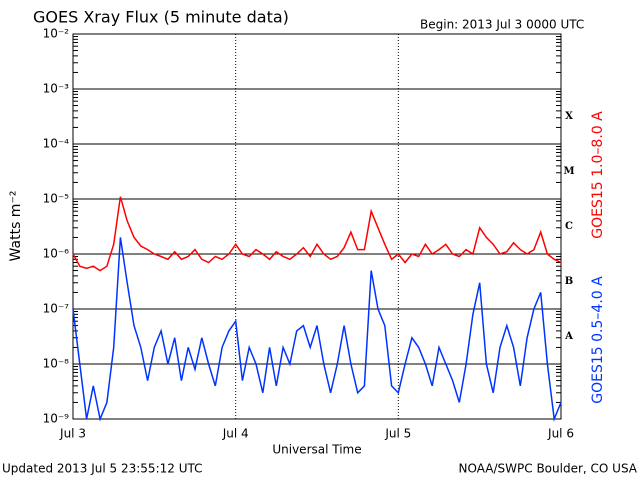  What do you see at coordinates (569, 226) in the screenshot?
I see `flare-class-label: C` at bounding box center [569, 226].